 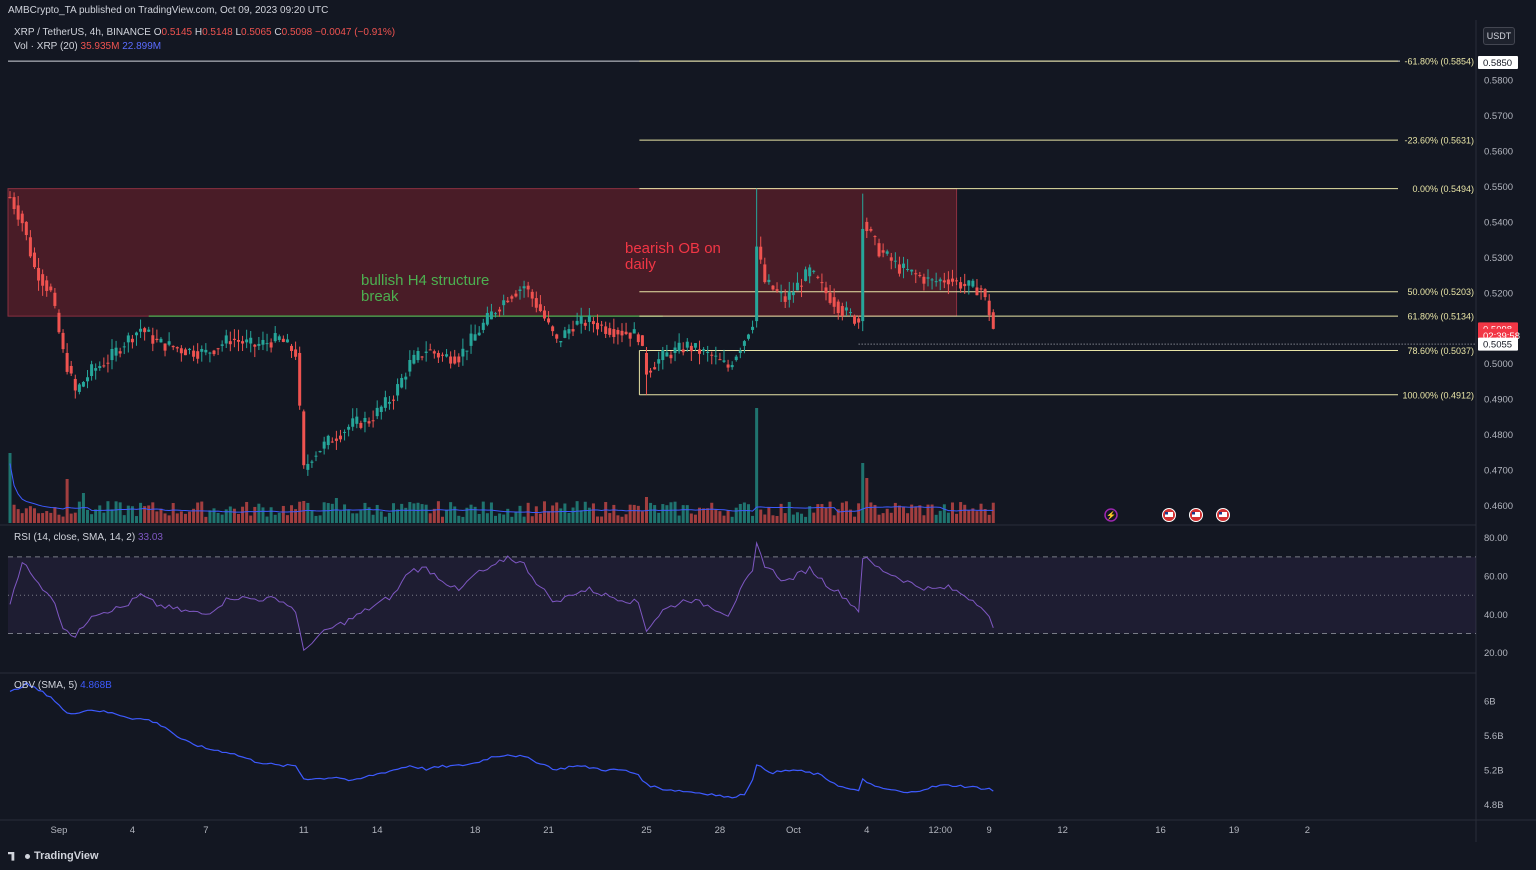 I want to click on obv-label: OBV (SMA, 5), so click(x=46, y=685).